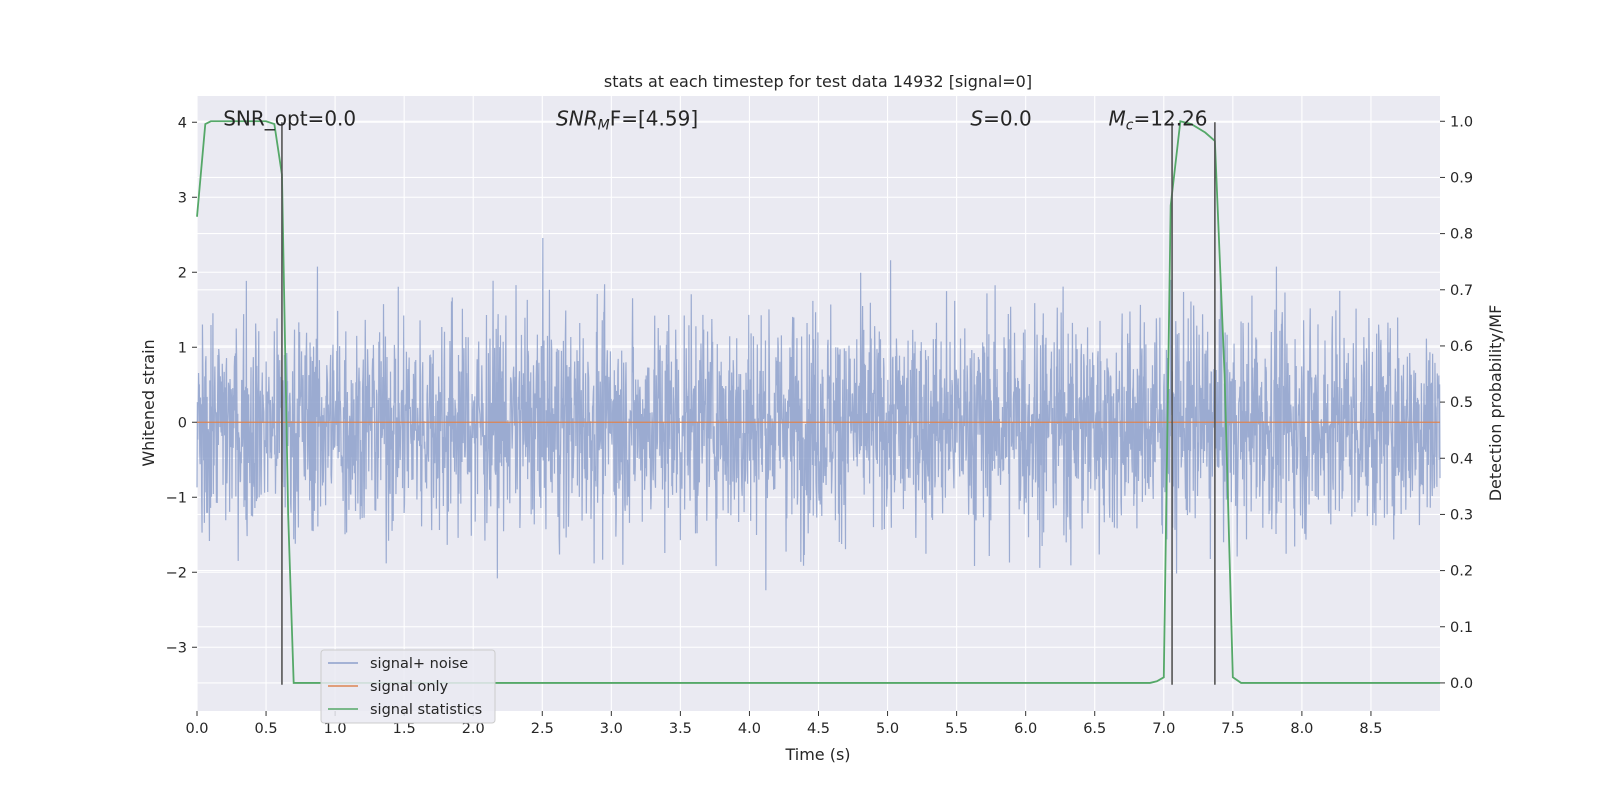 The image size is (1600, 800). What do you see at coordinates (611, 729) in the screenshot?
I see `x-tick-label: 3.0` at bounding box center [611, 729].